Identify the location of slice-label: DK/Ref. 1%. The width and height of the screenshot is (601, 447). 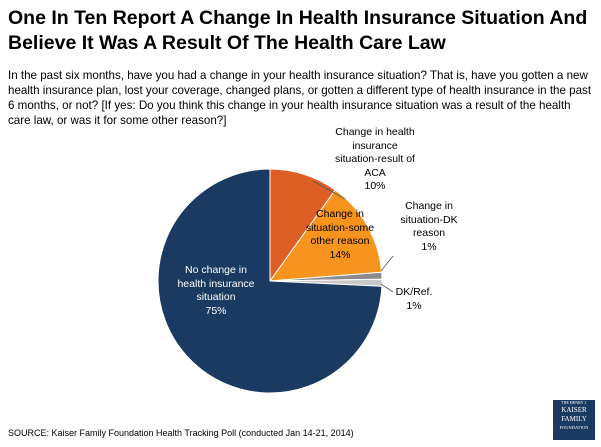
(414, 299).